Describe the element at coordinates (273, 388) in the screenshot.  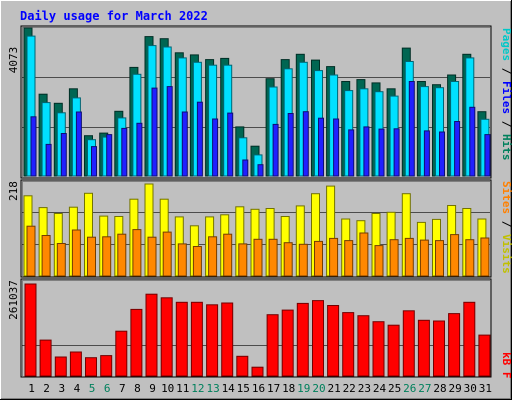
I see `x-label-day-17: 17` at that location.